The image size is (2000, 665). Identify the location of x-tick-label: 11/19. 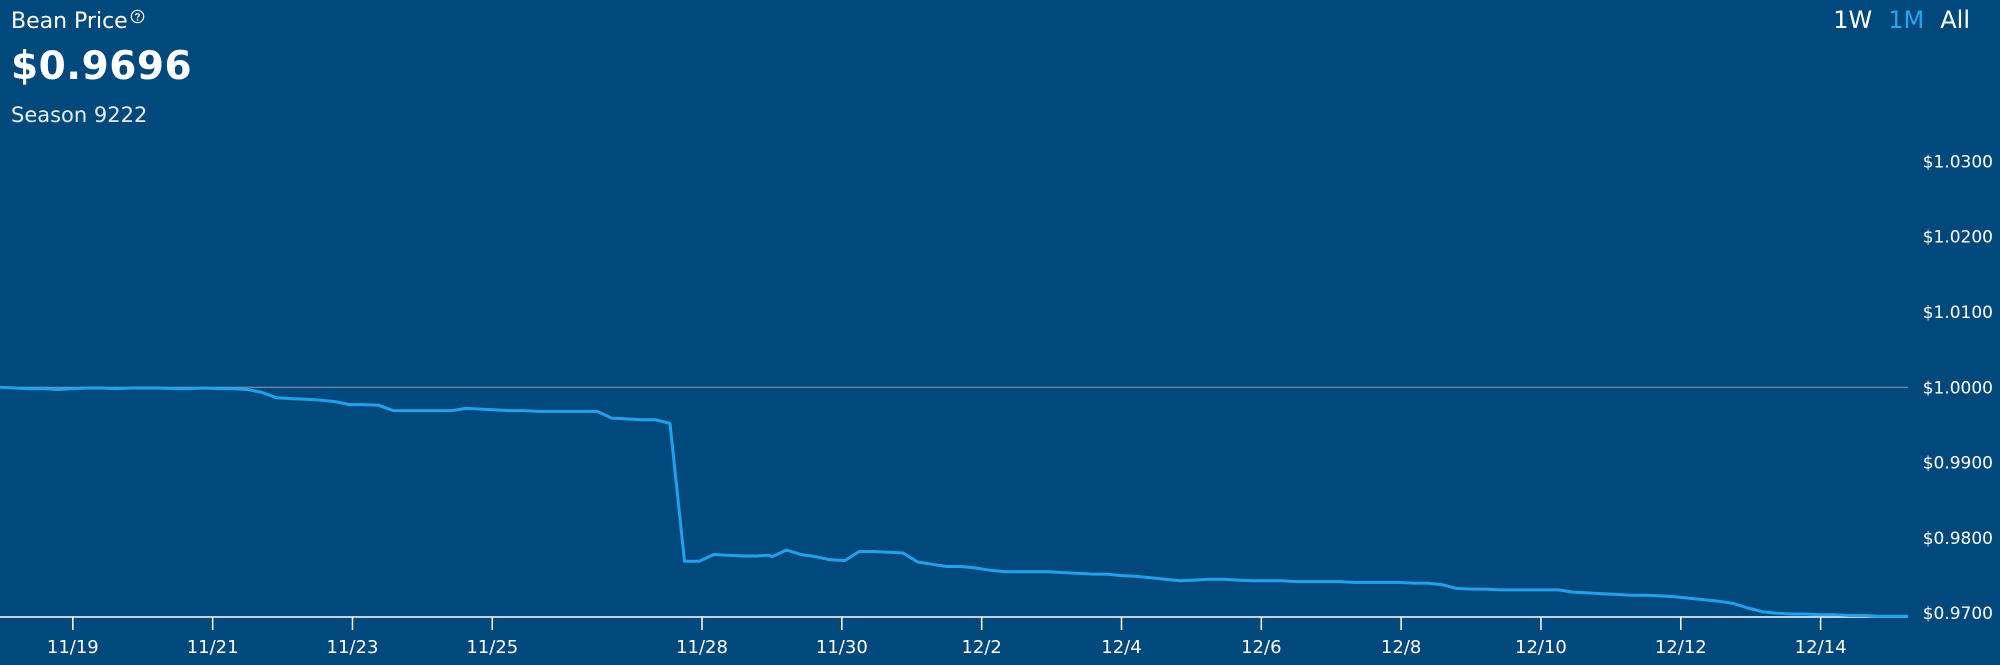
(73, 647).